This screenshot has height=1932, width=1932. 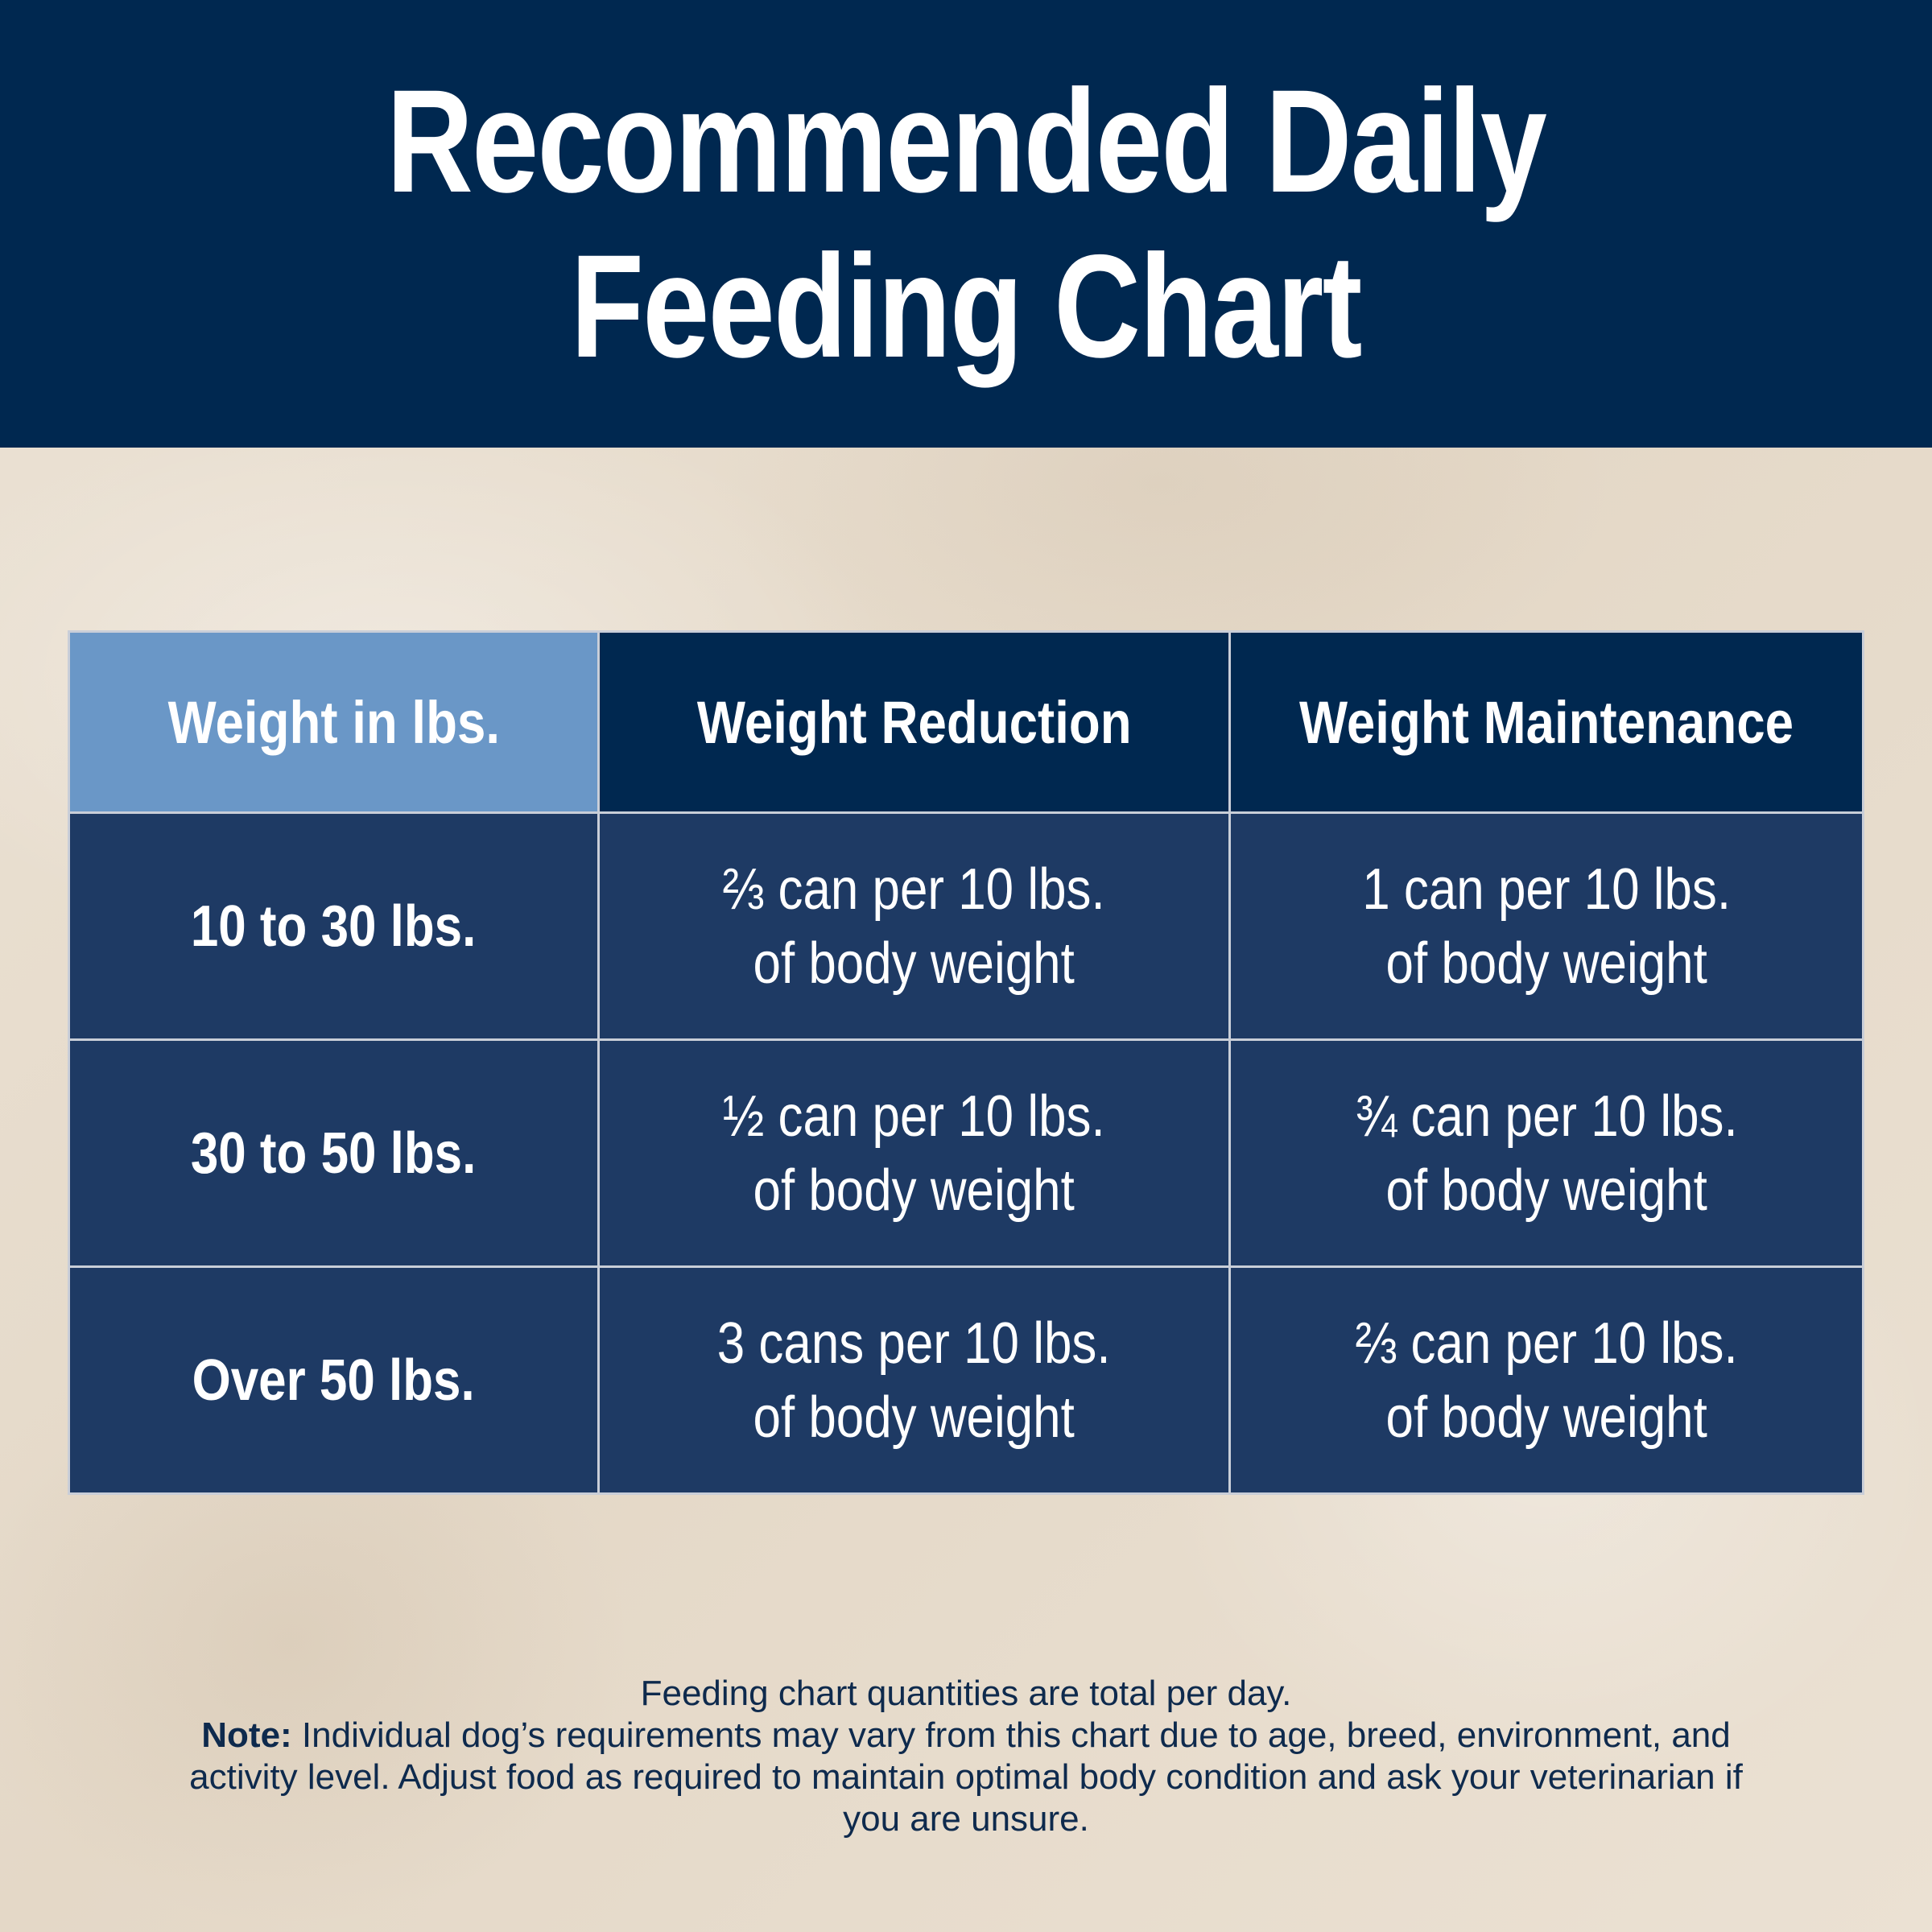 What do you see at coordinates (246, 1735) in the screenshot?
I see `note-label: Note:` at bounding box center [246, 1735].